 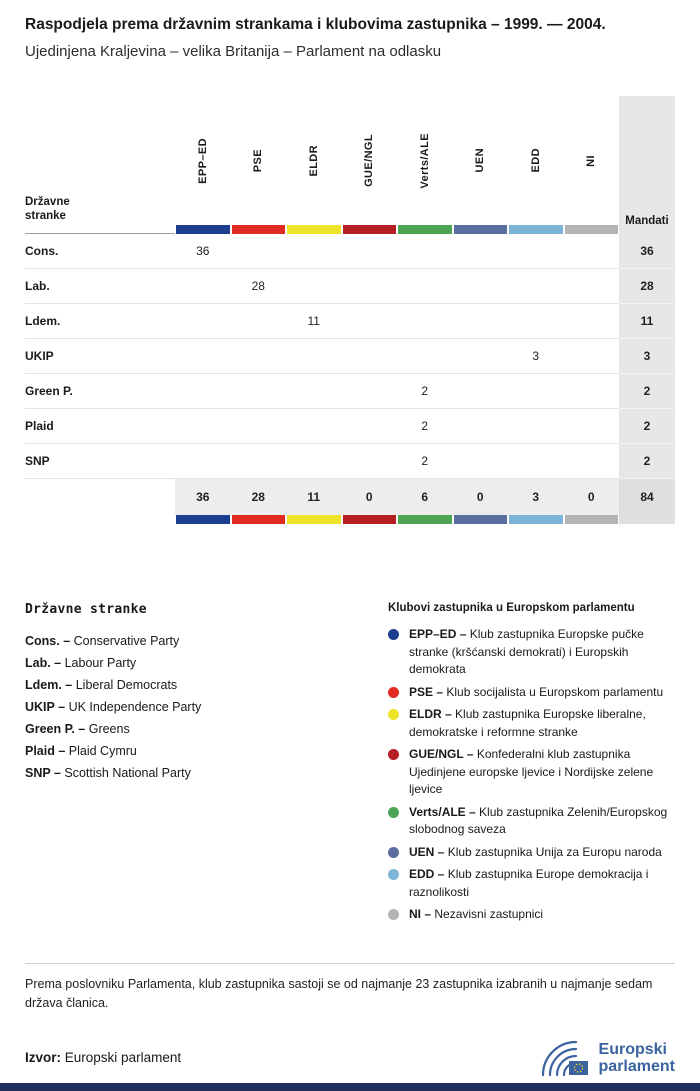 I want to click on table-row-snp: SNP 2 2, so click(x=350, y=461).